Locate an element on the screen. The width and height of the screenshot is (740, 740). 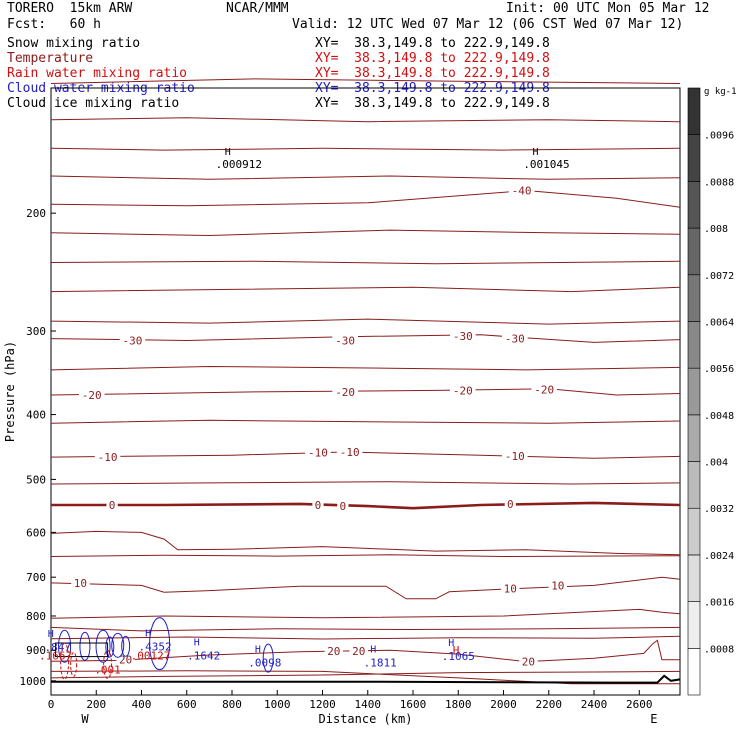
temperature-label-16: 0 is located at coordinates (510, 504).